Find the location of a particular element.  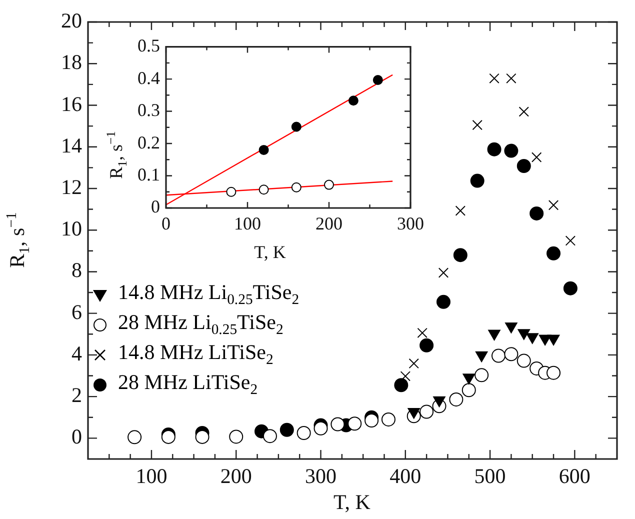

y-tick-label: 8 is located at coordinates (77, 270).